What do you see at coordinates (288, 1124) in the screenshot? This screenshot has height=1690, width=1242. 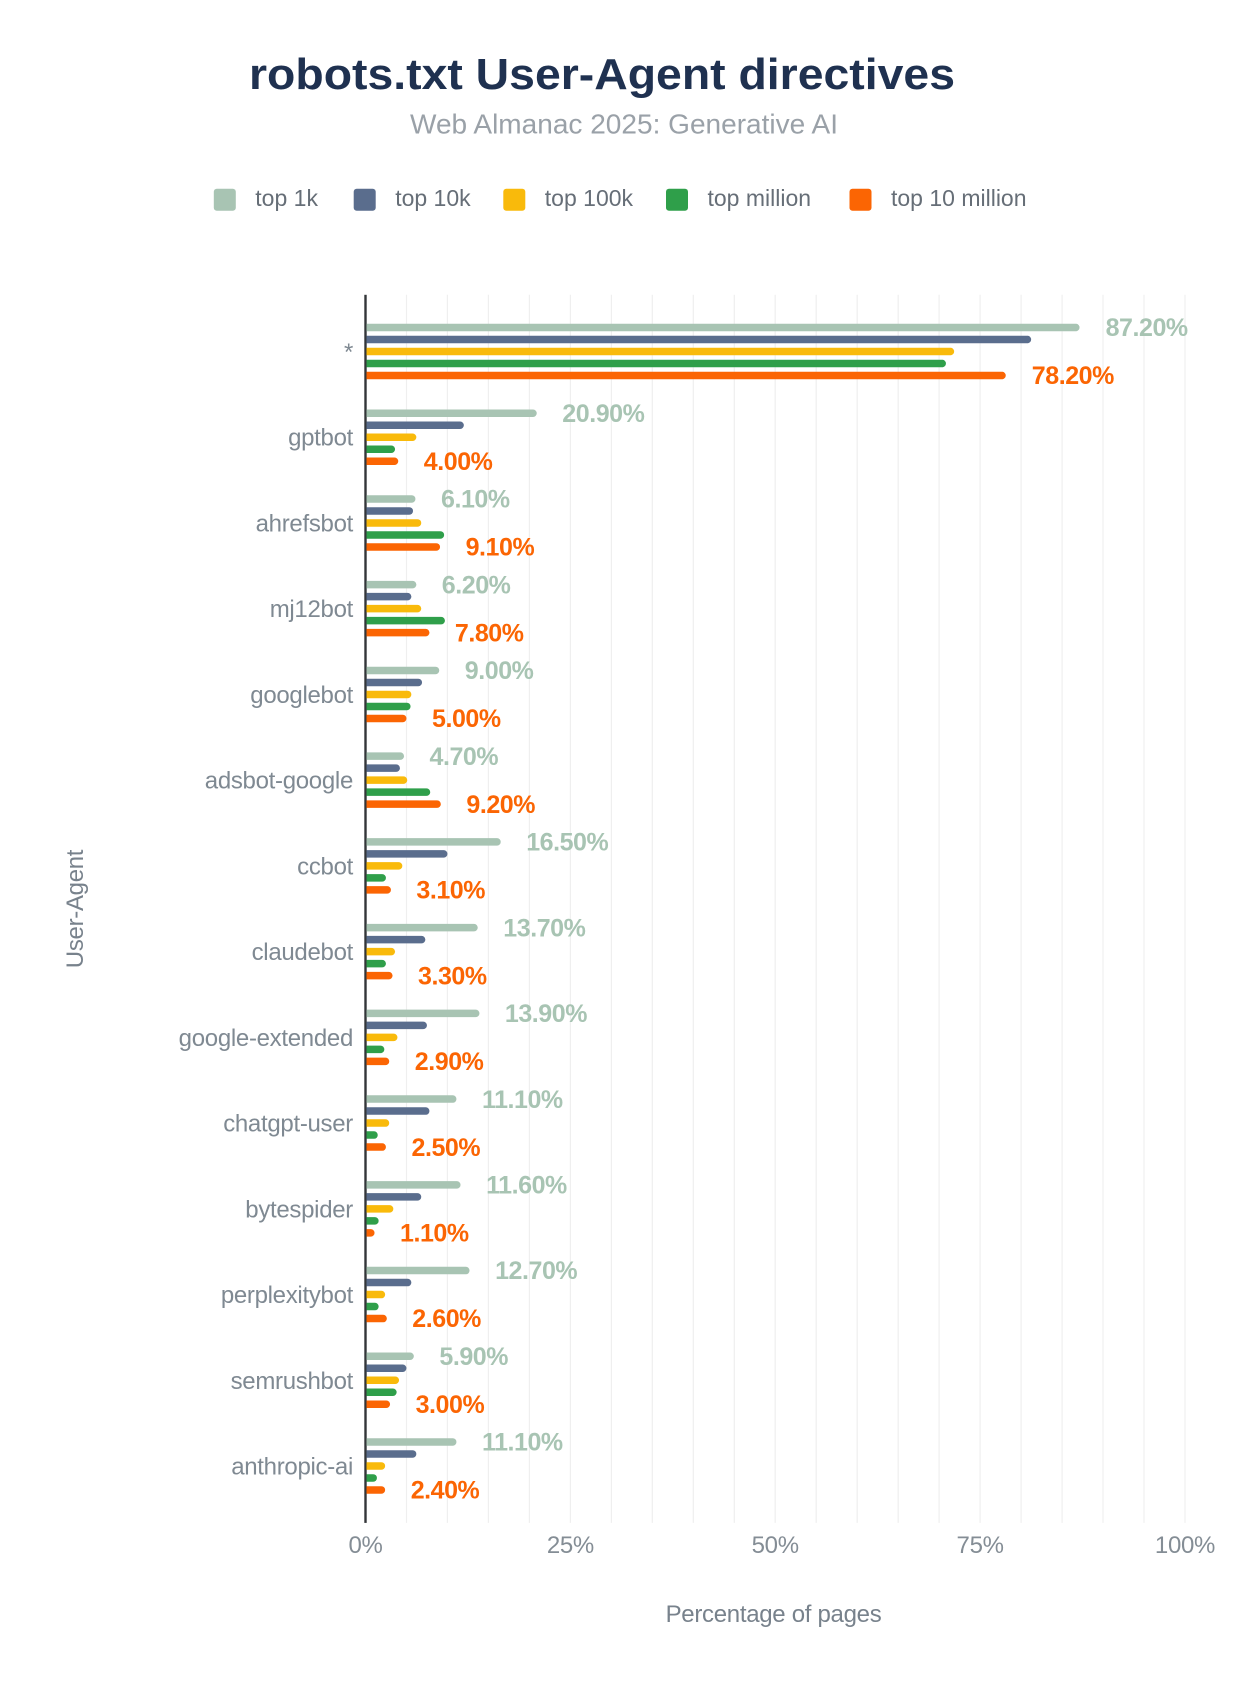 I see `svg-text: chatgpt-user` at bounding box center [288, 1124].